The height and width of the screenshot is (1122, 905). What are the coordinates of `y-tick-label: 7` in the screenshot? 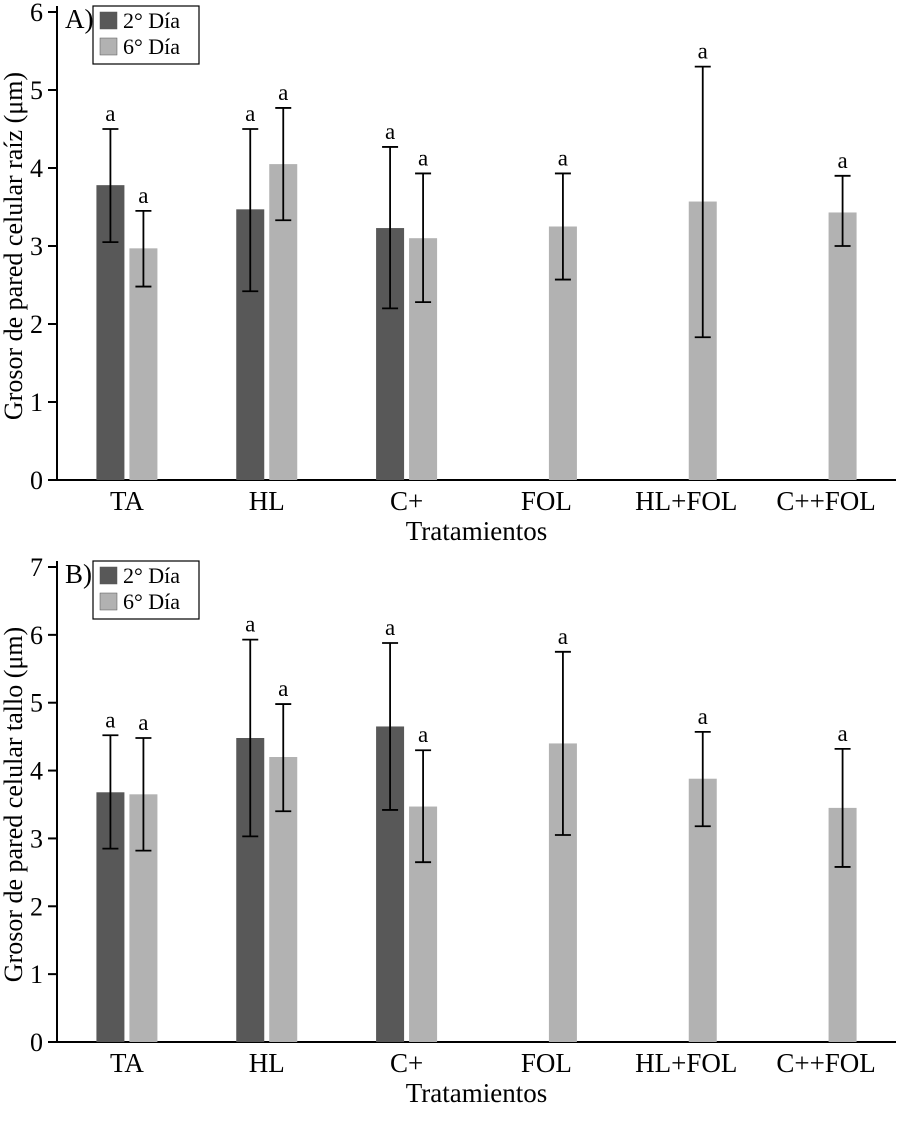 It's located at (36, 567).